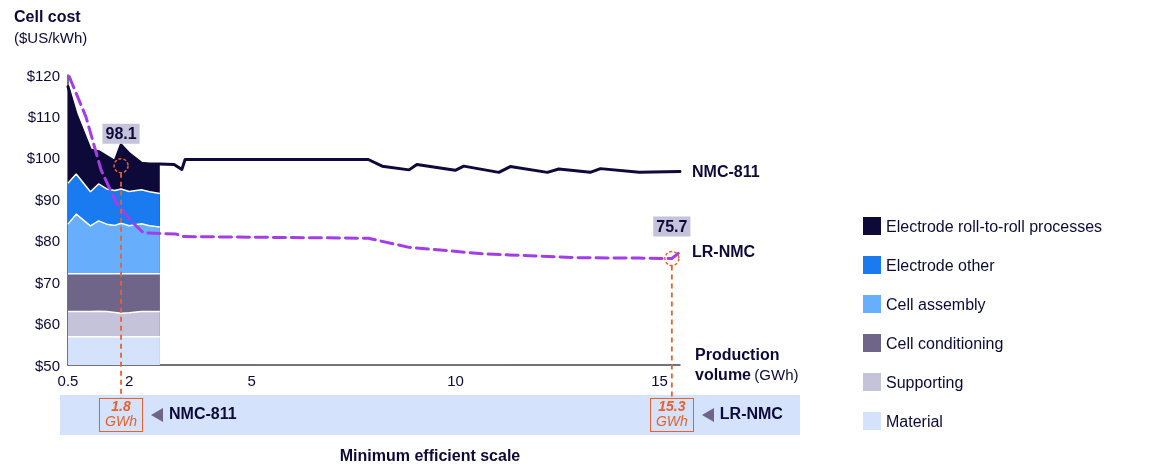 The image size is (1165, 464). What do you see at coordinates (251, 380) in the screenshot?
I see `x-tick-label: 5` at bounding box center [251, 380].